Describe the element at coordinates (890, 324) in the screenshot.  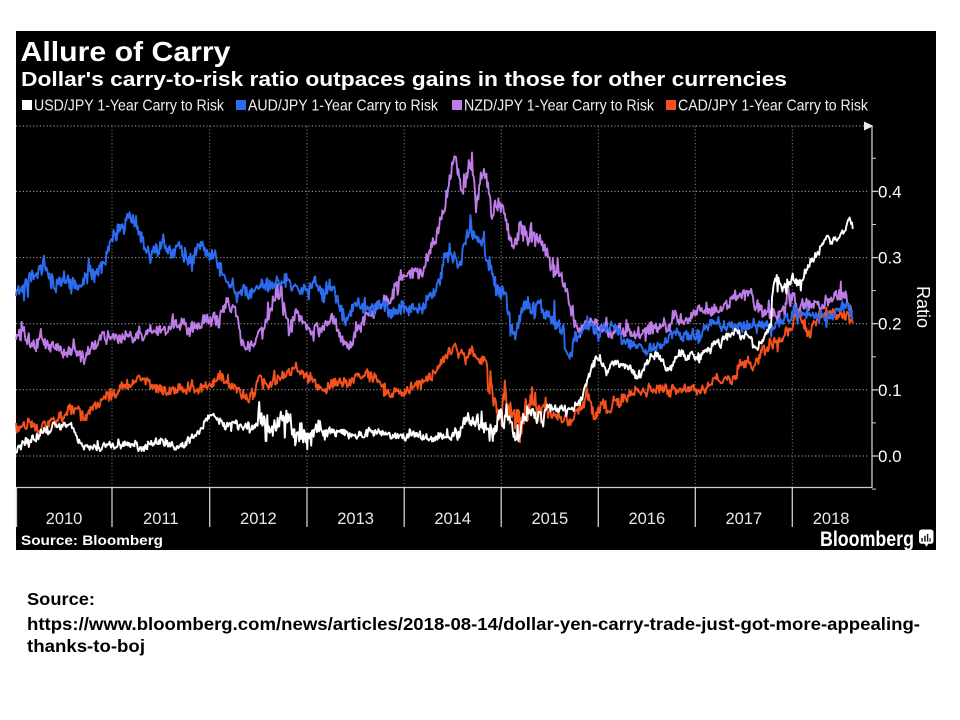
I see `svg-text: 0.2` at that location.